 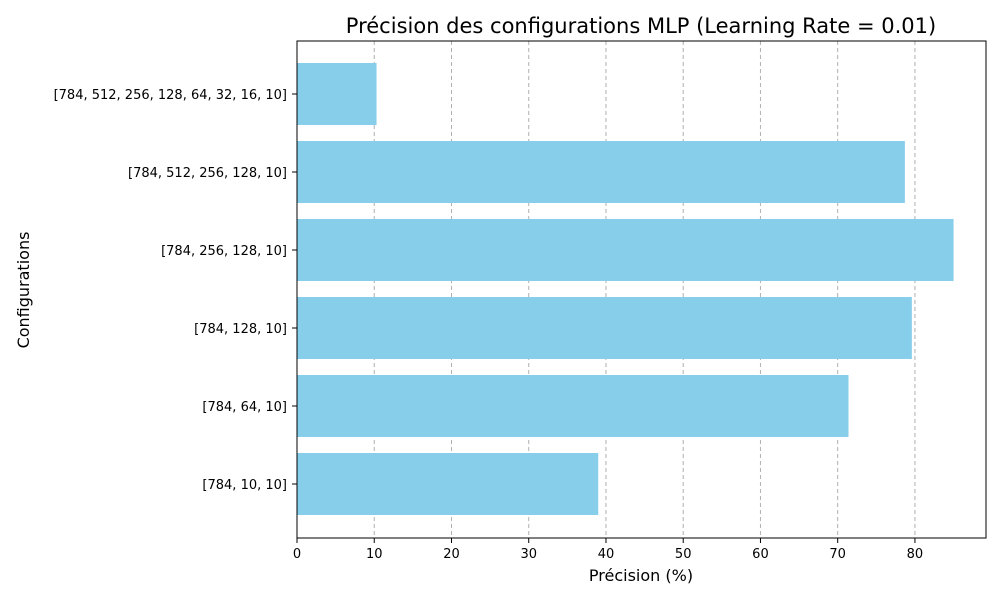 What do you see at coordinates (240, 329) in the screenshot?
I see `y-tick-label: [784, 128, 10]` at bounding box center [240, 329].